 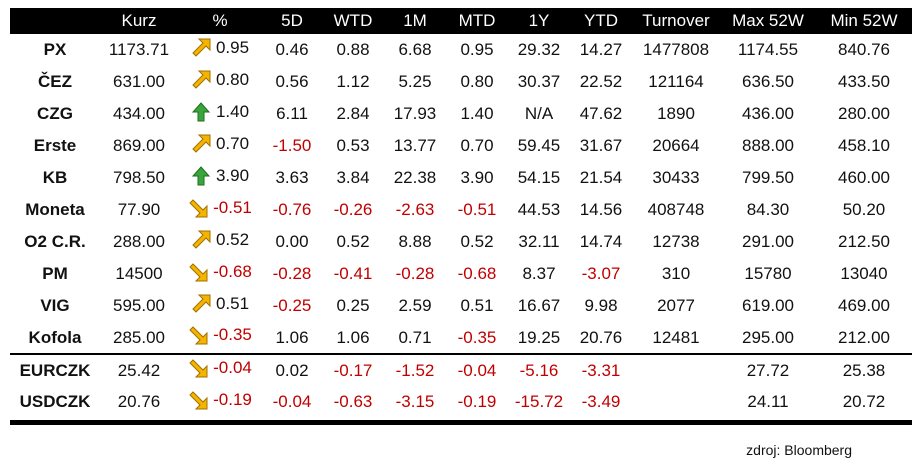 I want to click on cell-d5: -0.25, so click(x=292, y=305).